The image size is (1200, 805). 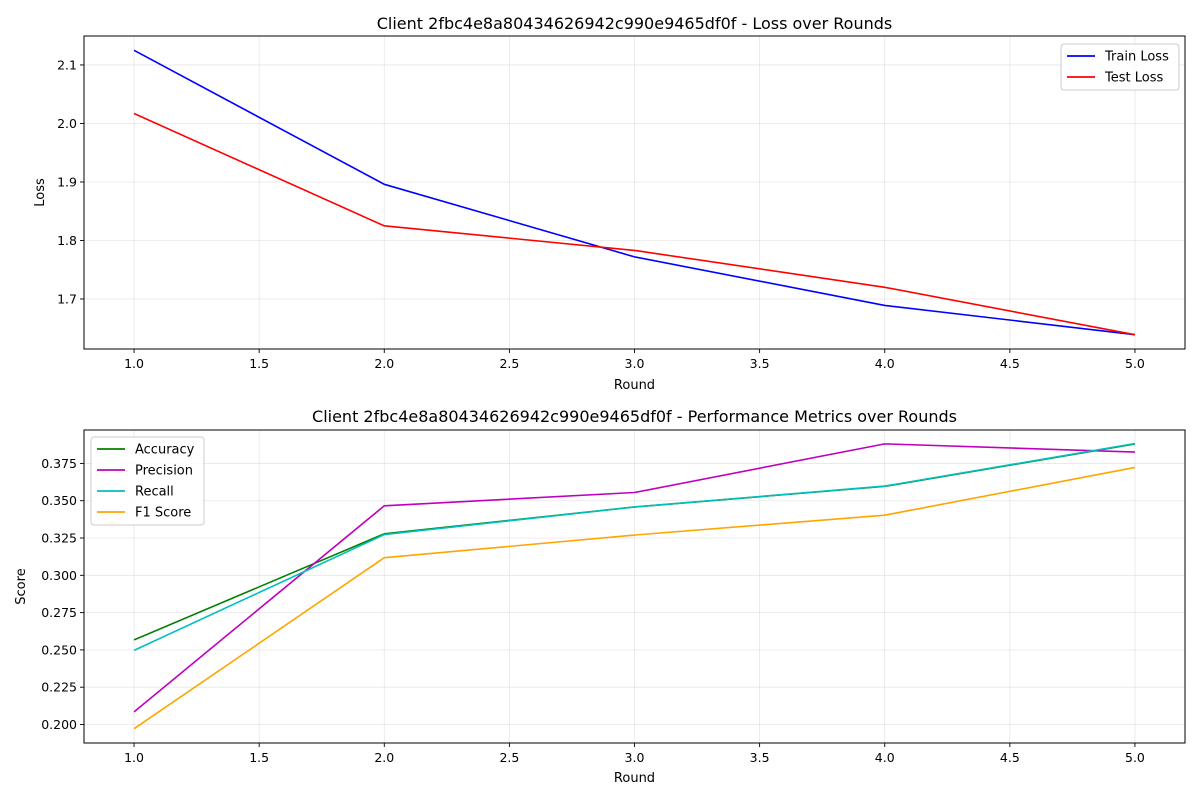 I want to click on y-axis-label: Score, so click(x=21, y=586).